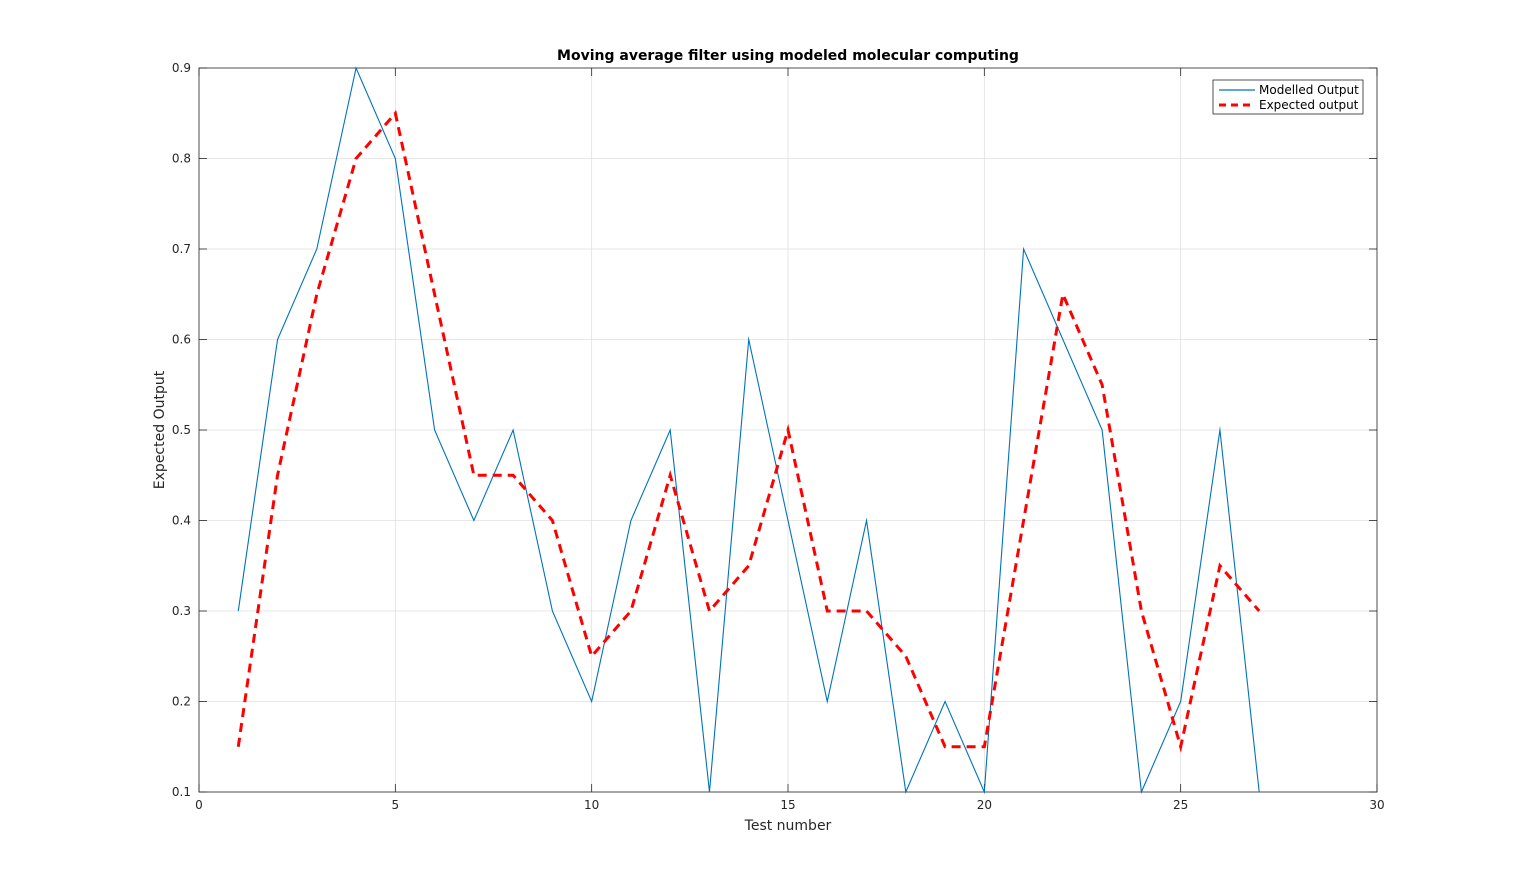 Image resolution: width=1522 pixels, height=890 pixels. Describe the element at coordinates (181, 430) in the screenshot. I see `y-tick-label: 0.5` at that location.